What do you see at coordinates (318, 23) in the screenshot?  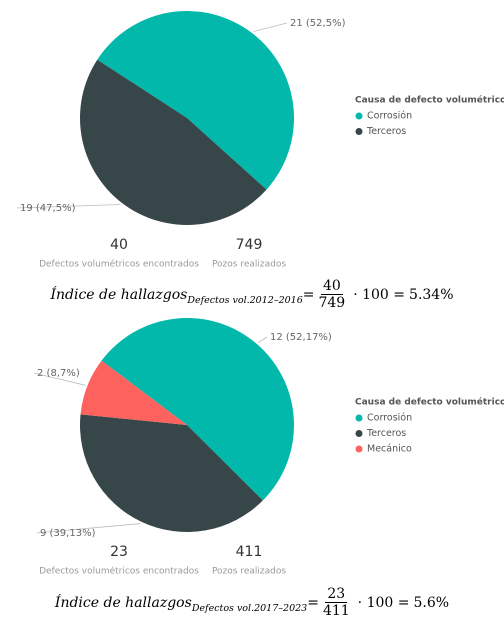 I see `value-label: 21 (52,5%)` at bounding box center [318, 23].